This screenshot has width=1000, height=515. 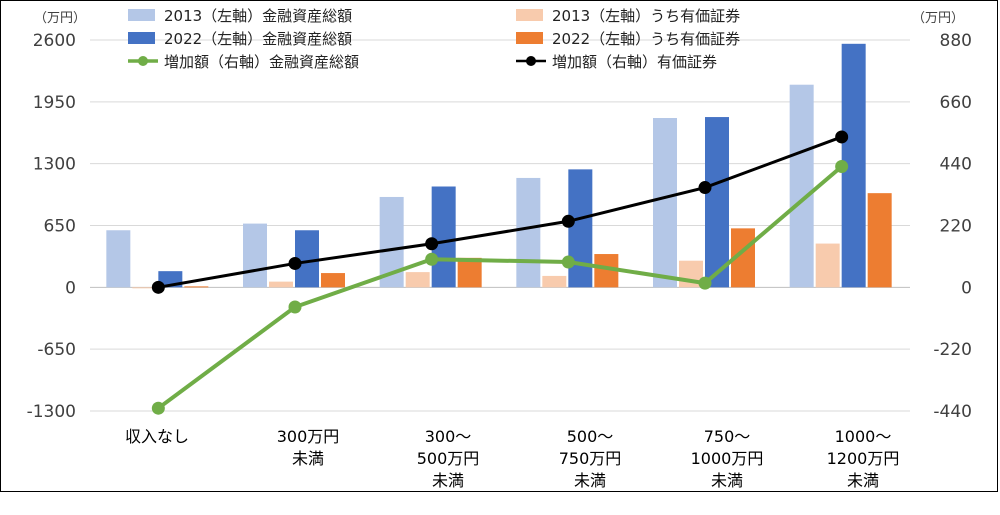 What do you see at coordinates (956, 165) in the screenshot?
I see `right-tick-label: 440` at bounding box center [956, 165].